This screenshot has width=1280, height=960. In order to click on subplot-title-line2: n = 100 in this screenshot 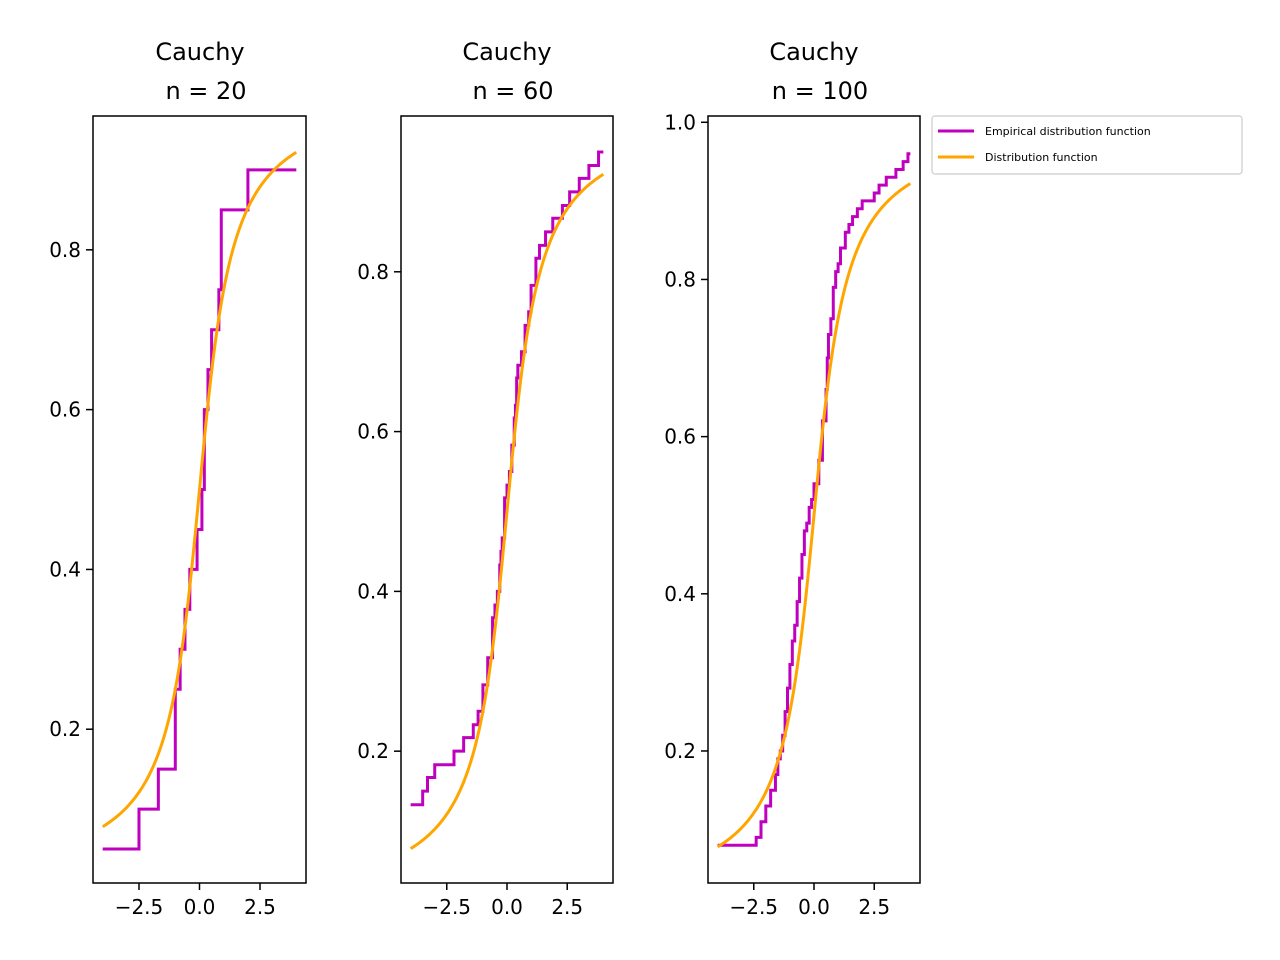, I will do `click(820, 91)`.